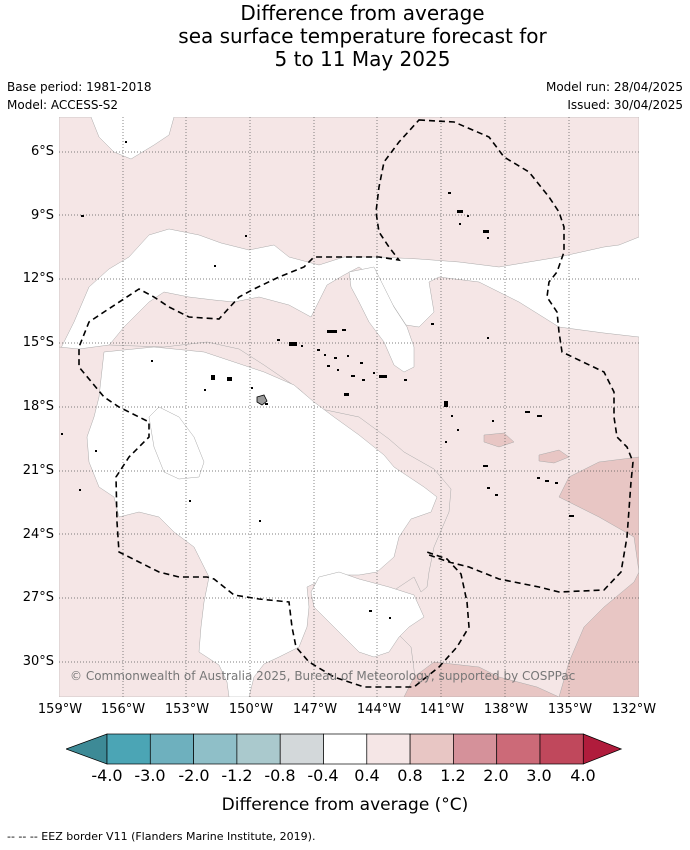 The height and width of the screenshot is (850, 690). Describe the element at coordinates (87, 749) in the screenshot. I see `colorbar-extend-low` at that location.